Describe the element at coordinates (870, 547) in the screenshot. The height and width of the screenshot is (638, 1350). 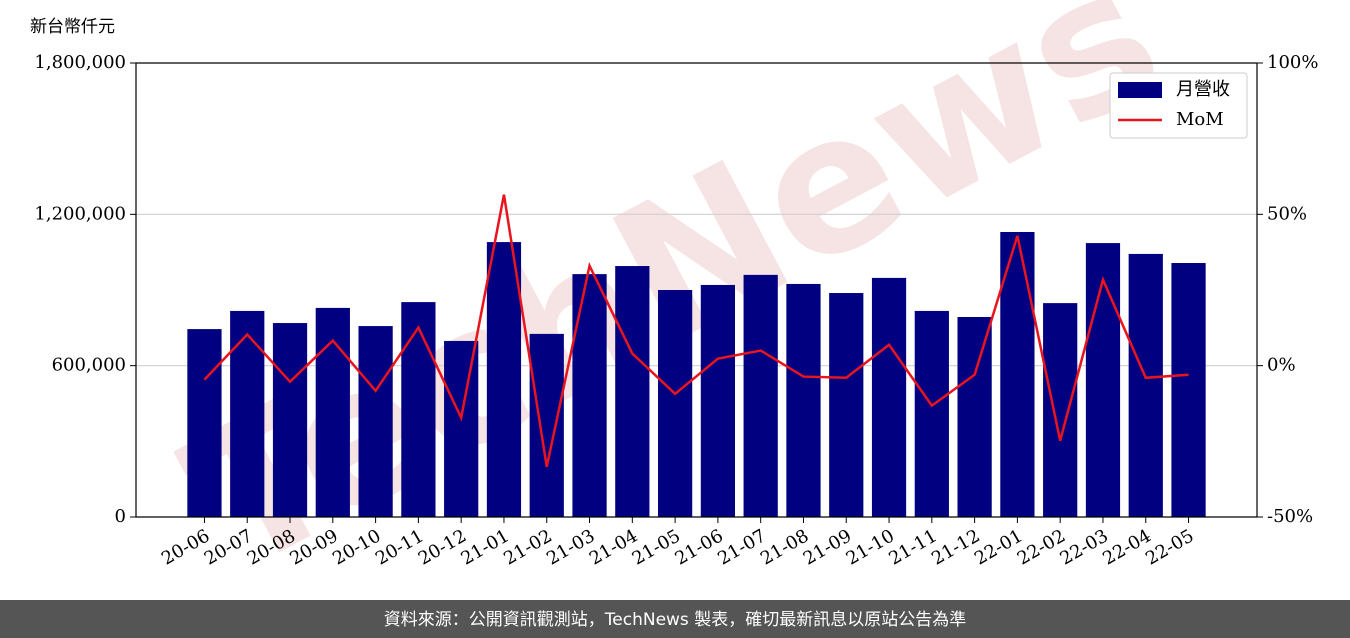
I see `x-tick-label: 21-10` at that location.